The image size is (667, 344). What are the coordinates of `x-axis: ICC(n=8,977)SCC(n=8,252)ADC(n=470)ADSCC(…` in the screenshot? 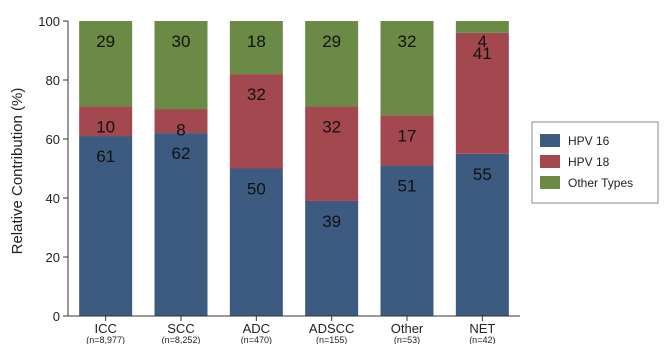 It's located at (294, 329).